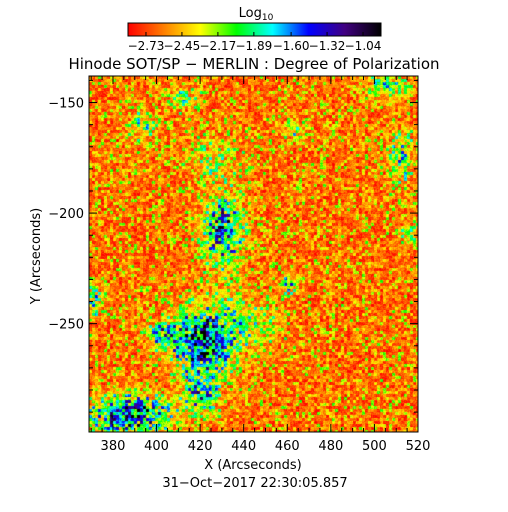 This screenshot has width=508, height=512. Describe the element at coordinates (291, 46) in the screenshot. I see `colorbar-tick-label: −1.60` at that location.